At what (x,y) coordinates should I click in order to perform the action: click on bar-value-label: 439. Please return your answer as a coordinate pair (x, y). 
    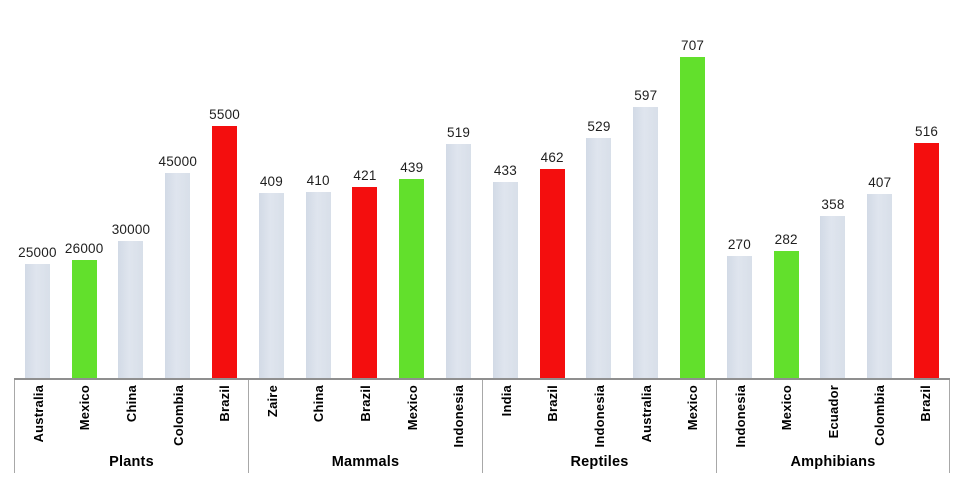
    Looking at the image, I should click on (412, 167).